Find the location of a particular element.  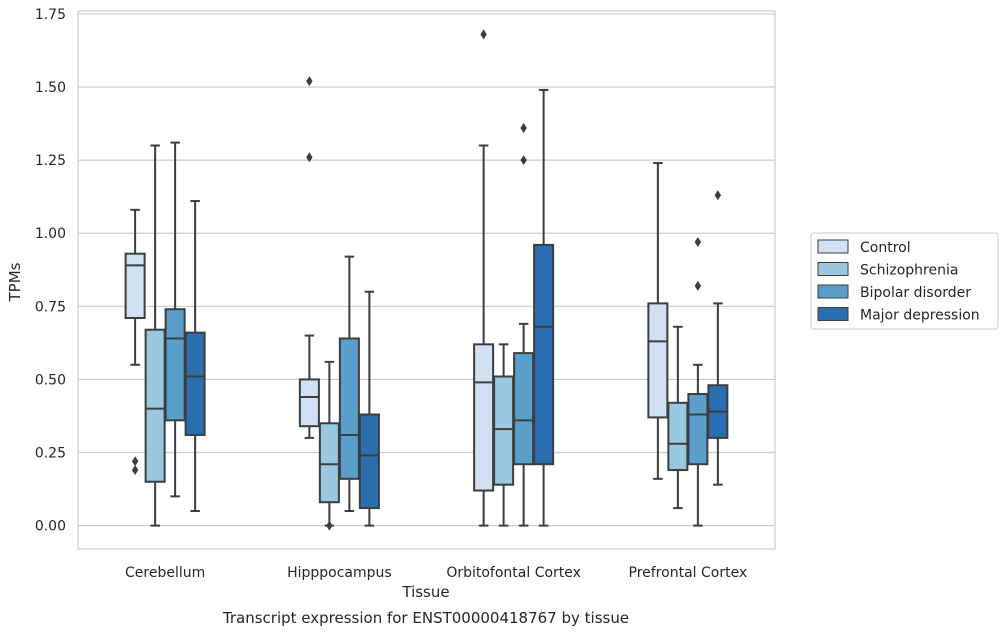

y-tick-label: 1.25 is located at coordinates (50, 161).